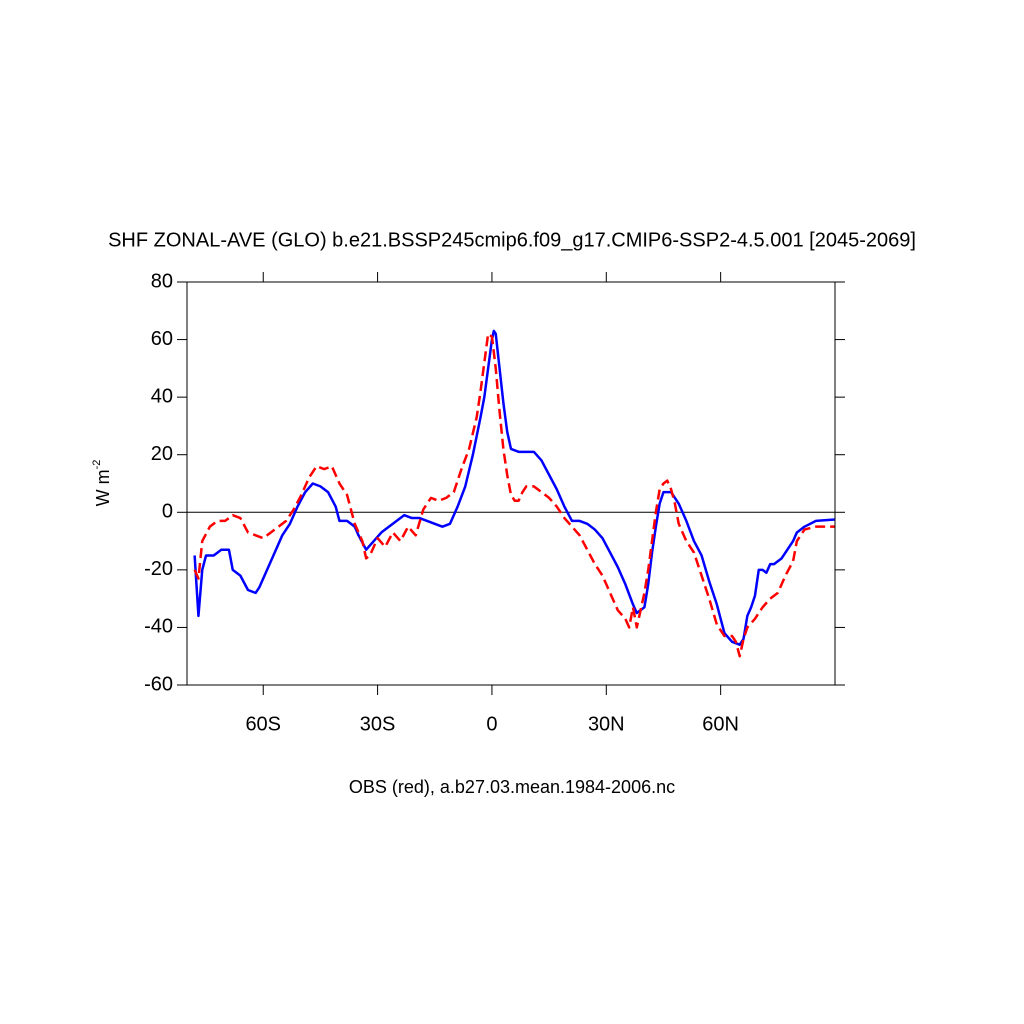  What do you see at coordinates (103, 487) in the screenshot?
I see `y-axis-label-main: W m` at bounding box center [103, 487].